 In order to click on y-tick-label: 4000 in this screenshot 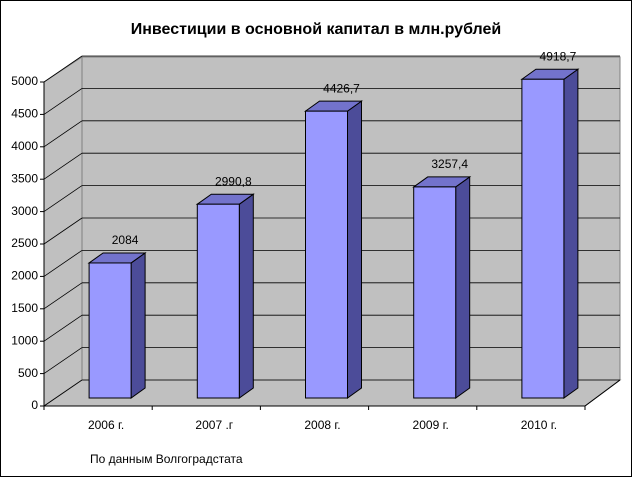, I will do `click(24, 146)`.